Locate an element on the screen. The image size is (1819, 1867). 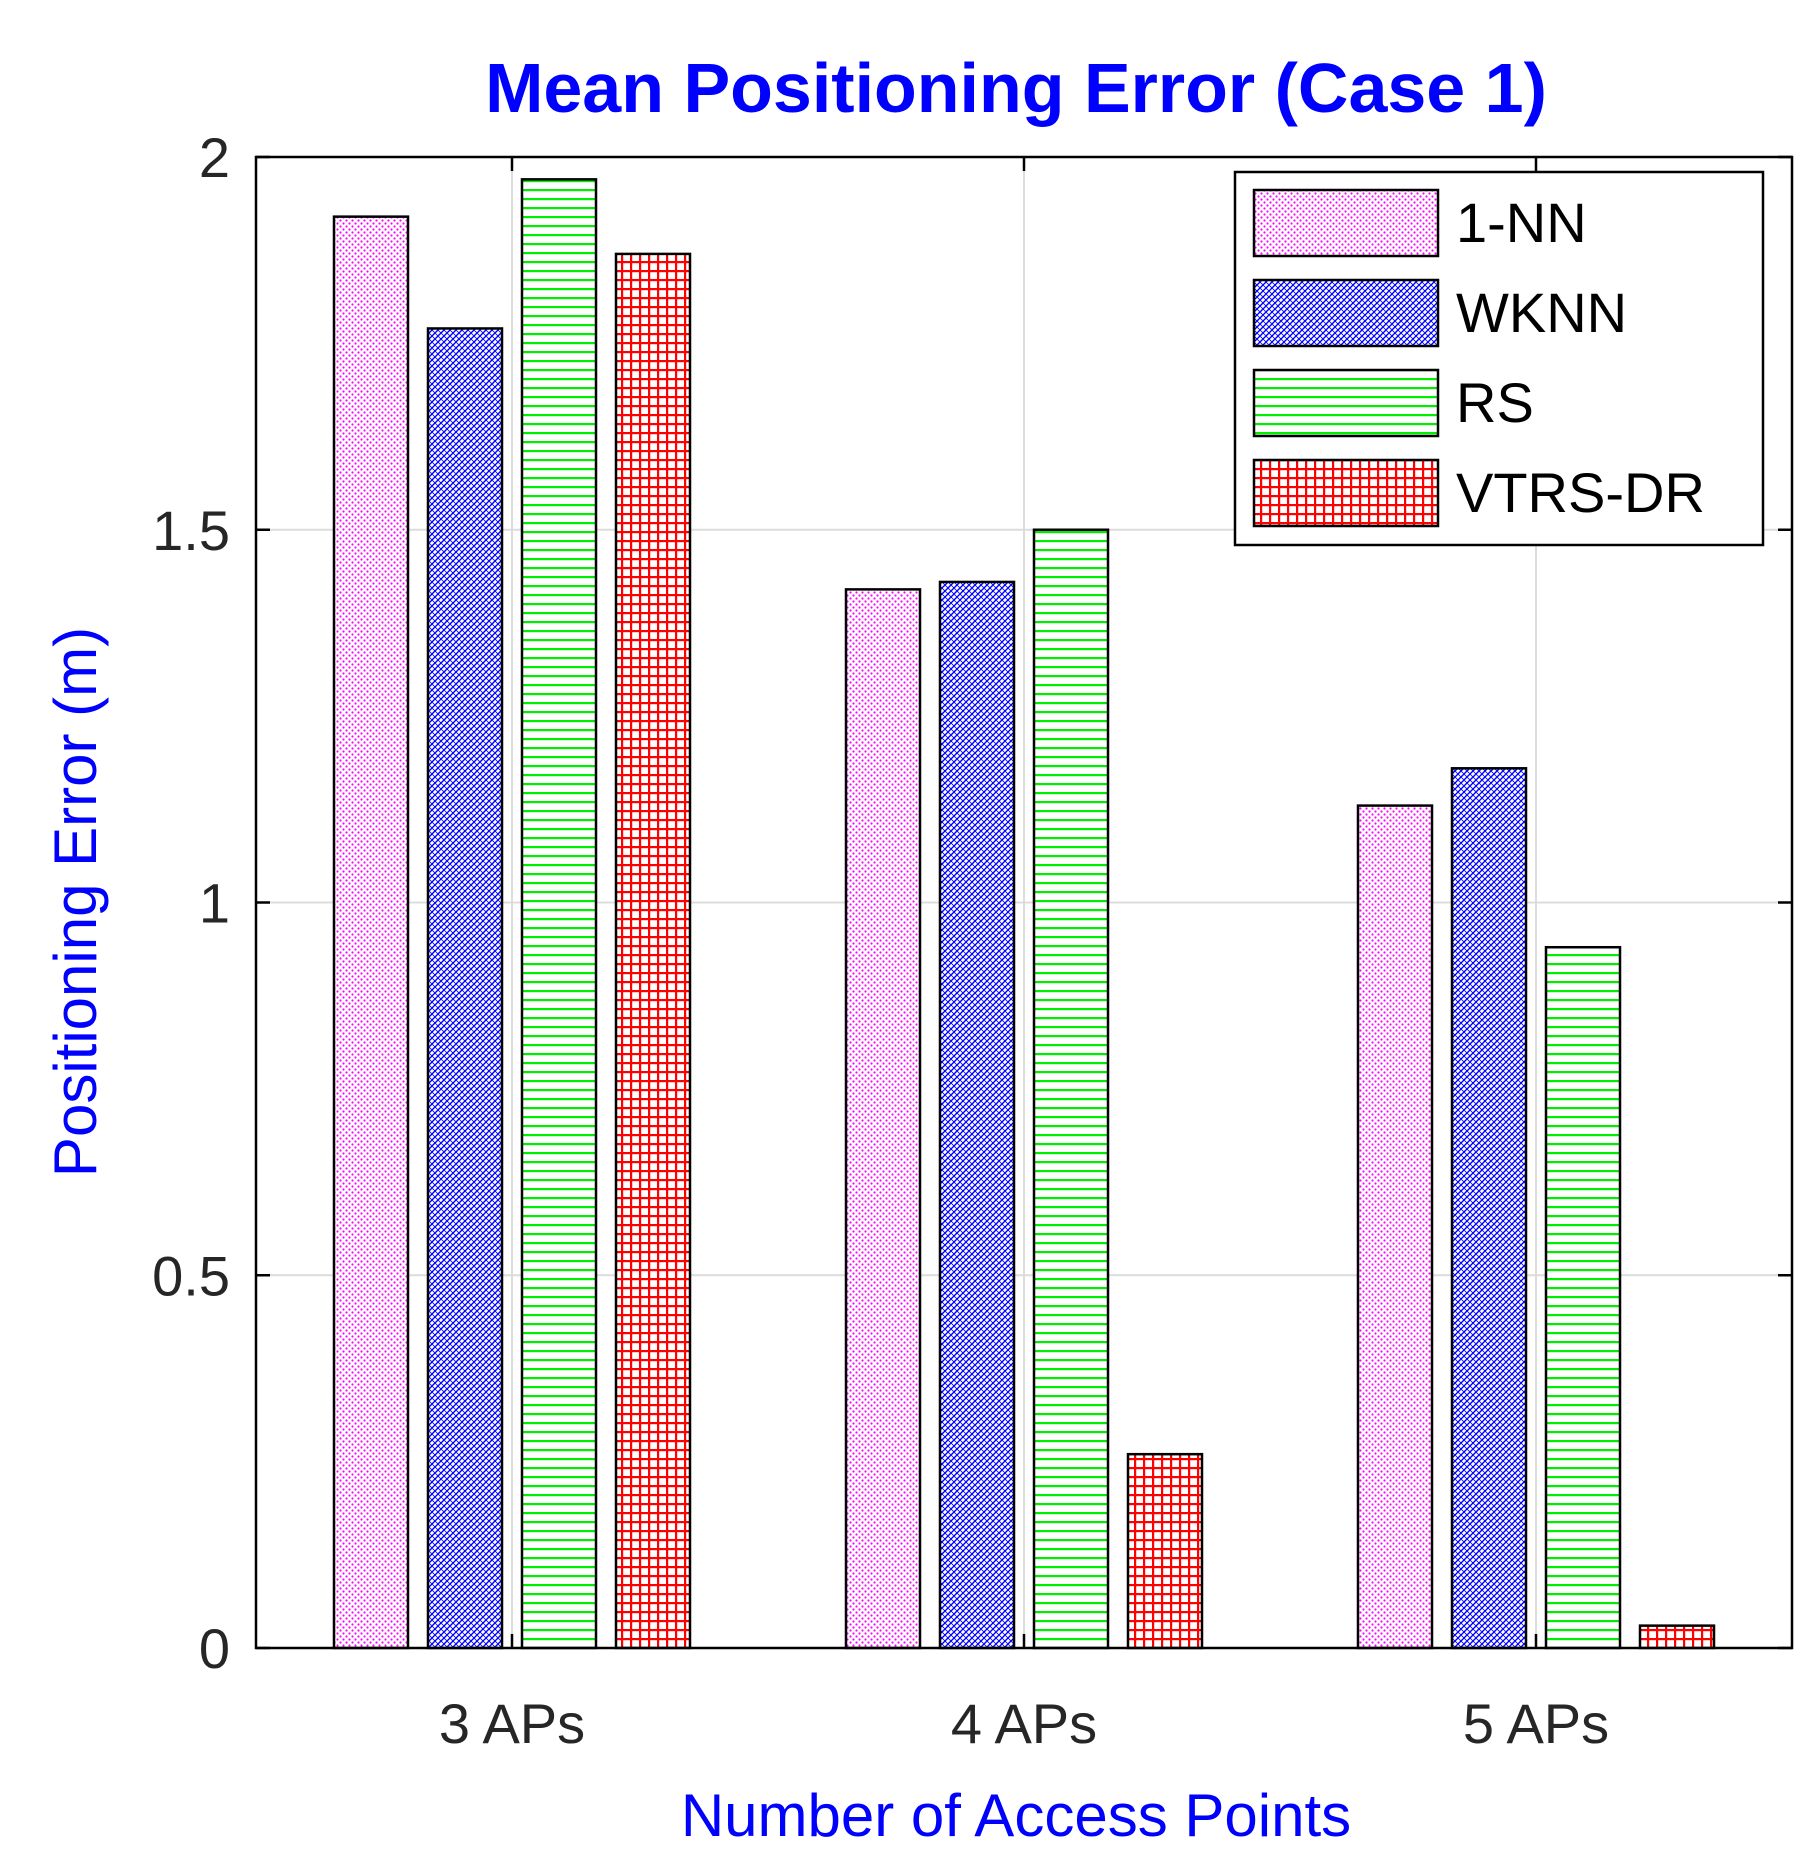
x-axis-label: Number of Access Points is located at coordinates (1016, 1815).